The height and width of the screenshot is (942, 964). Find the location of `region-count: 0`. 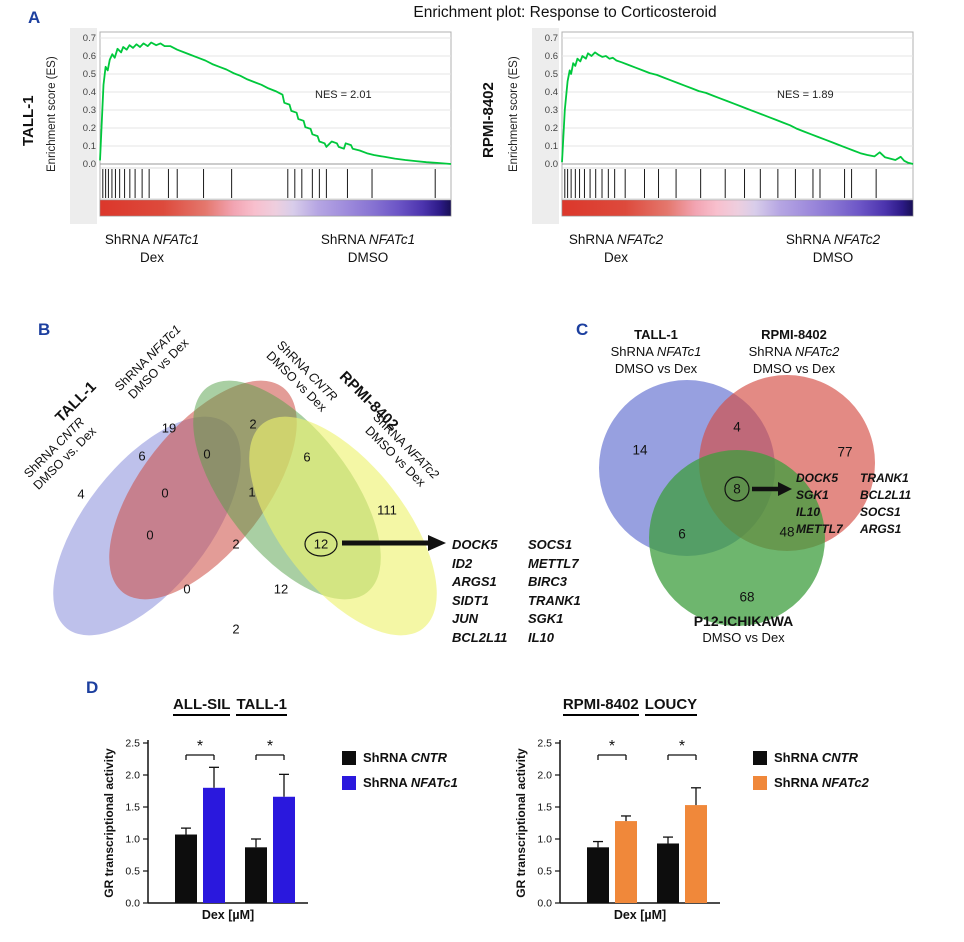

region-count: 0 is located at coordinates (206, 454).